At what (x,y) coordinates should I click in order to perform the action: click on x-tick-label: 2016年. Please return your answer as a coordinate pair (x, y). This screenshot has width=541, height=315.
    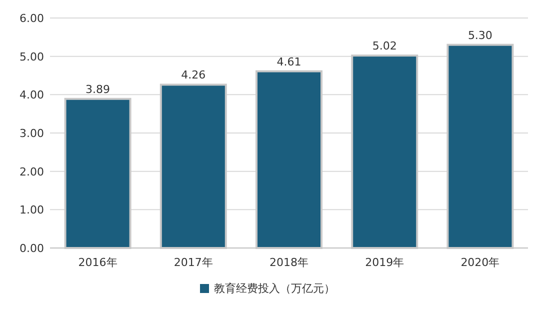
    Looking at the image, I should click on (98, 262).